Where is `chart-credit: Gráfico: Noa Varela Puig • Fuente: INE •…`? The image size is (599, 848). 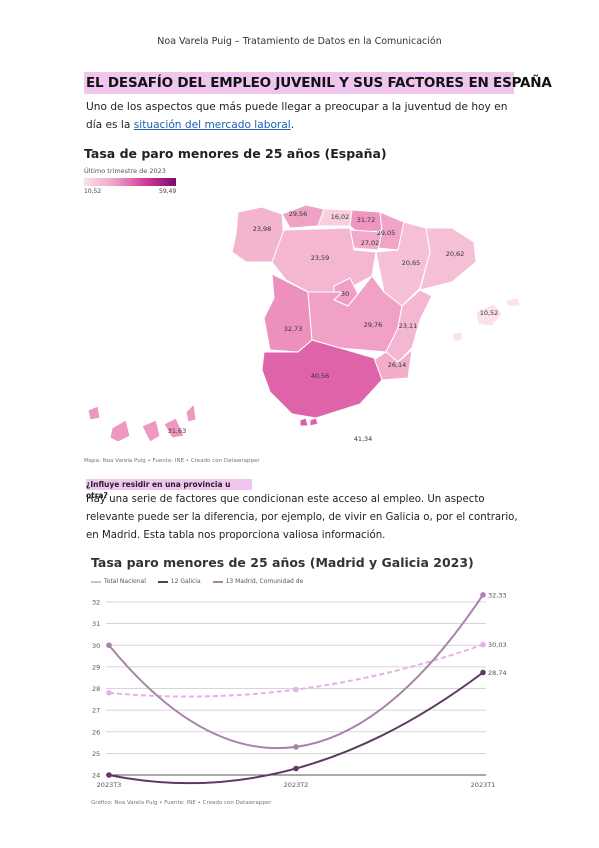
chart-credit: Gráfico: Noa Varela Puig • Fuente: INE •… is located at coordinates (181, 803).